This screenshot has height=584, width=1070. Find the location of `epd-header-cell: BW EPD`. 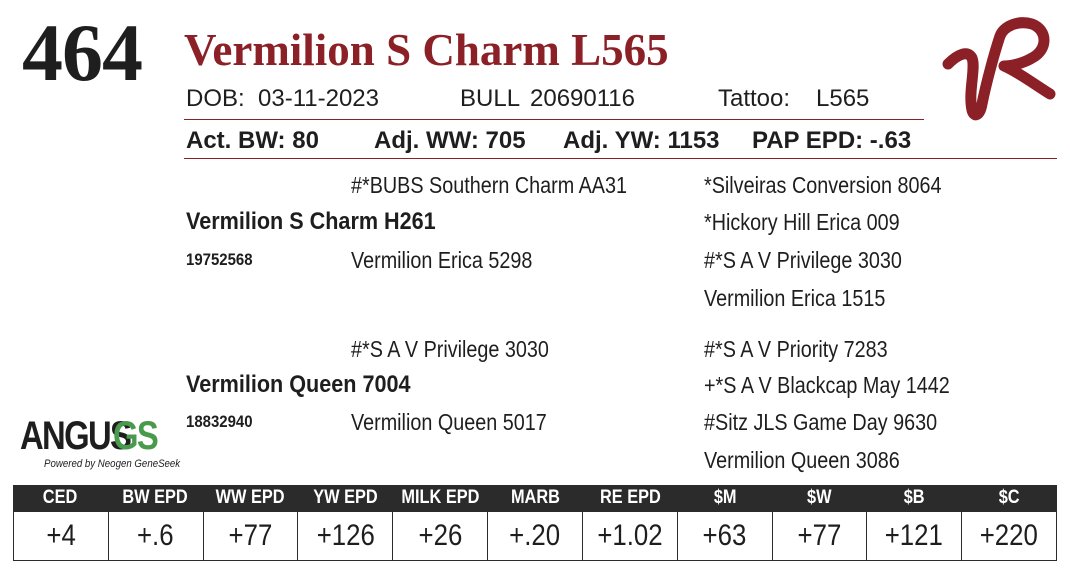

epd-header-cell: BW EPD is located at coordinates (155, 498).